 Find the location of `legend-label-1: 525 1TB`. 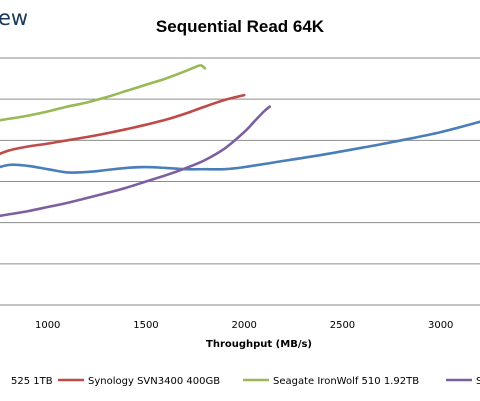

legend-label-1: 525 1TB is located at coordinates (32, 381).